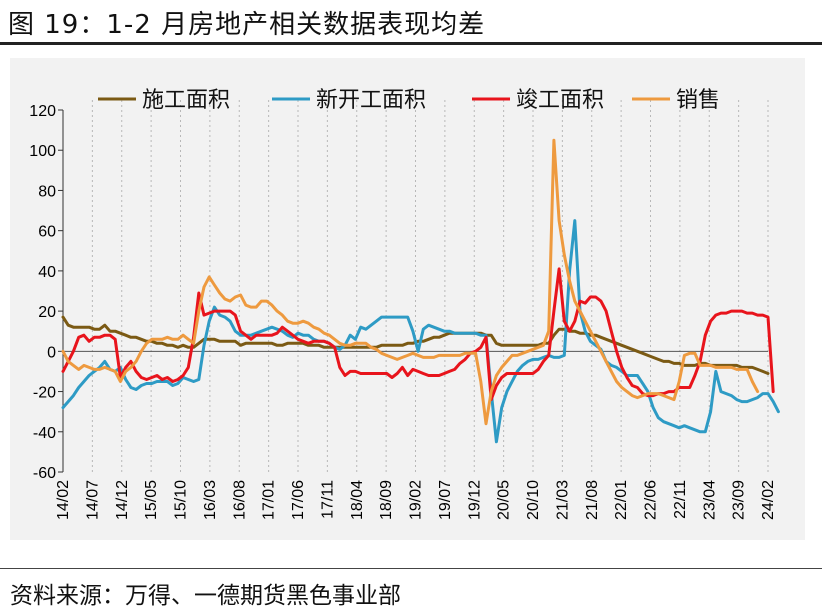  I want to click on x-tick-label: 19/12, so click(474, 500).